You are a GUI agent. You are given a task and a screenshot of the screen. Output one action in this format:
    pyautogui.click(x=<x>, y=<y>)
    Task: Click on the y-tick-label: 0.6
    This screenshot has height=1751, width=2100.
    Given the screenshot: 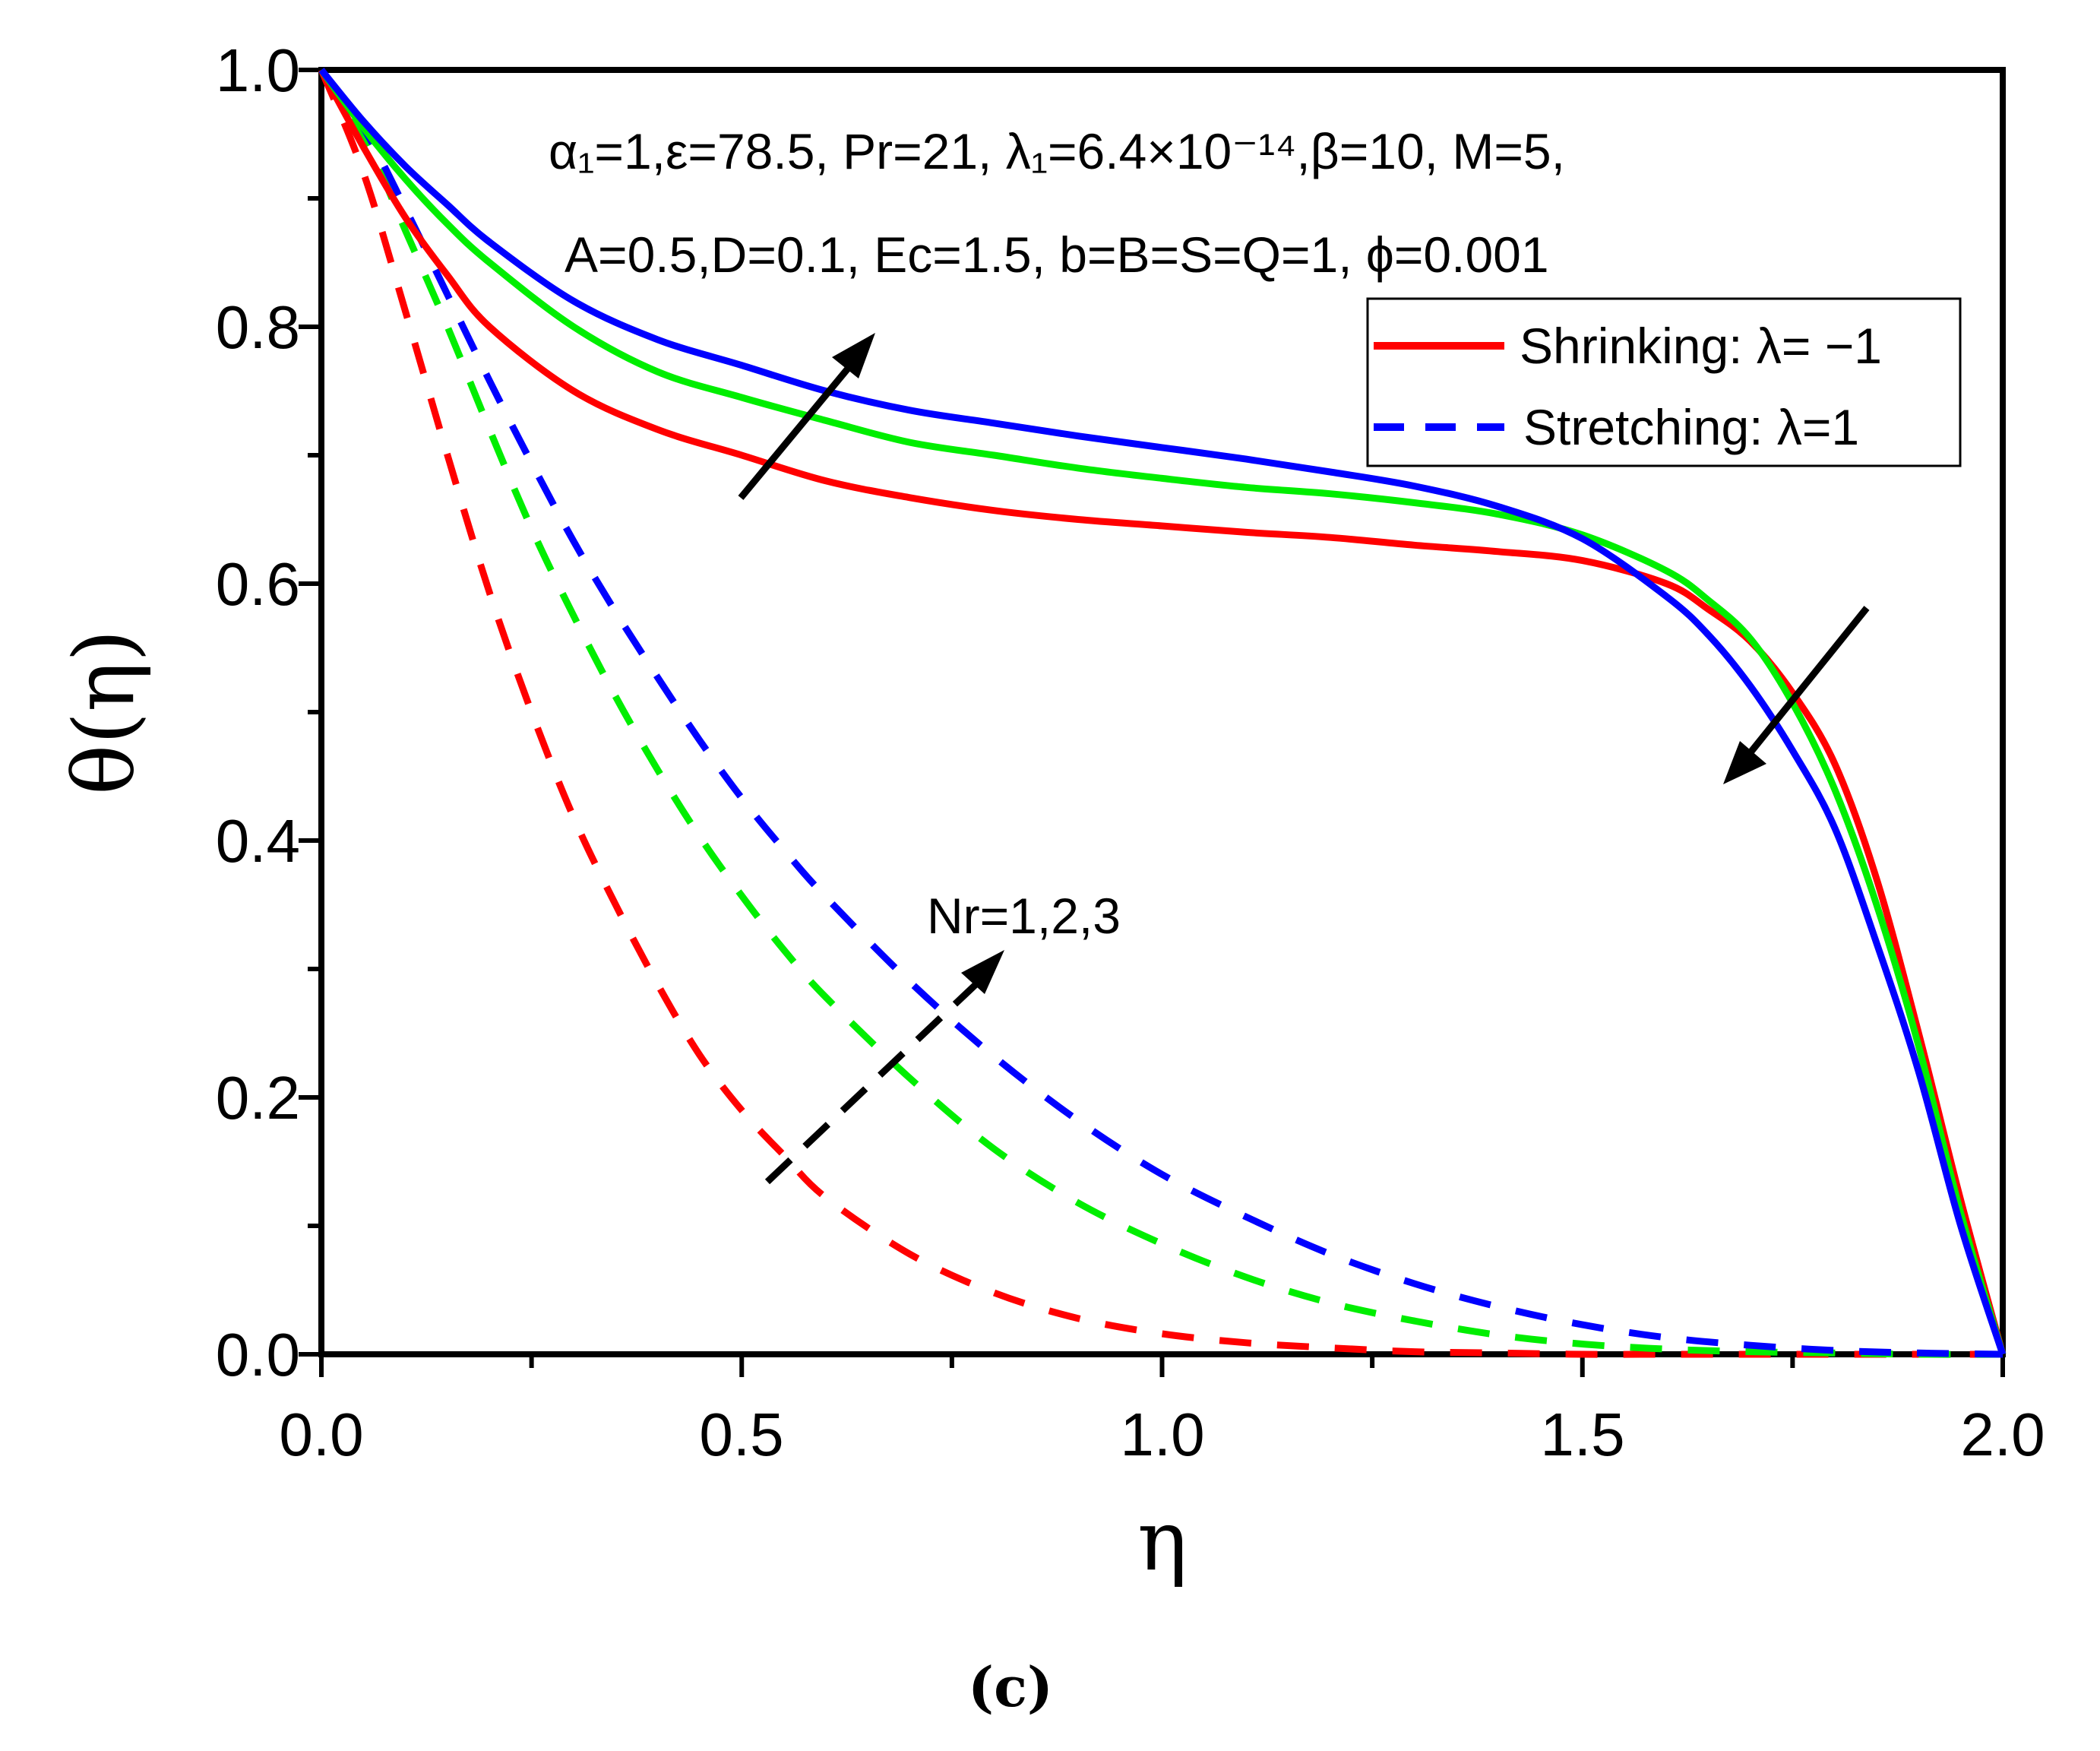 What is the action you would take?
    pyautogui.click(x=258, y=584)
    